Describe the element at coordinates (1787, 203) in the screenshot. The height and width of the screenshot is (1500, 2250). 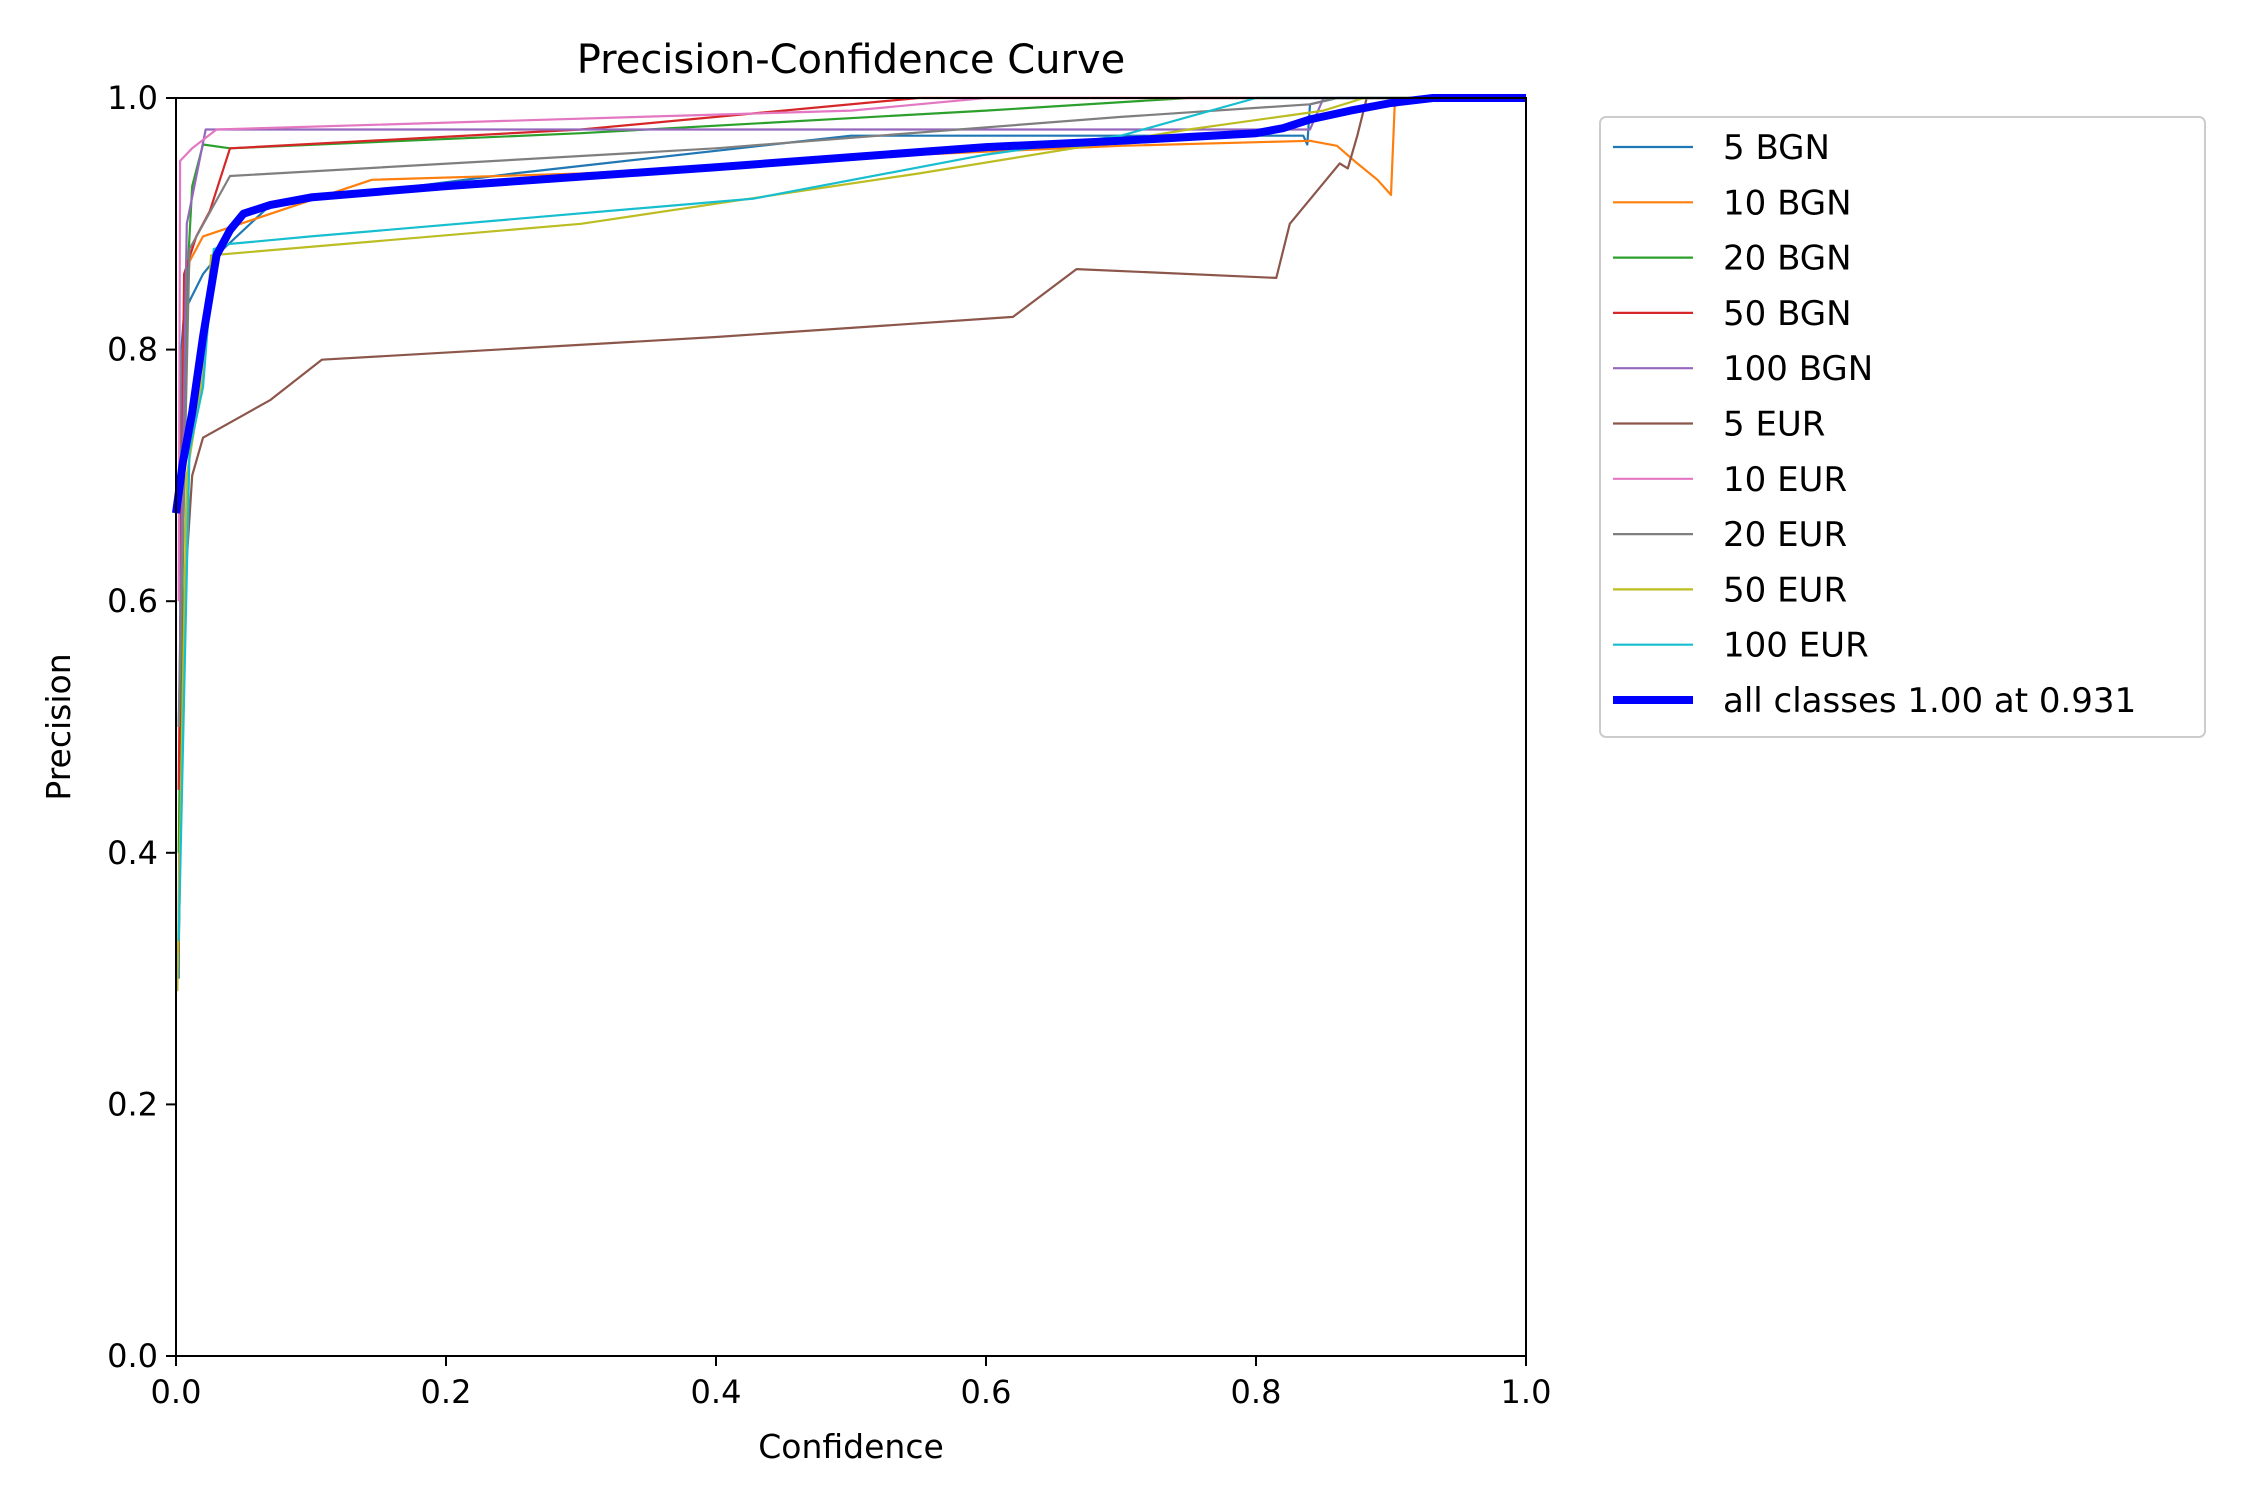
I see `legend-label: 10 BGN` at that location.